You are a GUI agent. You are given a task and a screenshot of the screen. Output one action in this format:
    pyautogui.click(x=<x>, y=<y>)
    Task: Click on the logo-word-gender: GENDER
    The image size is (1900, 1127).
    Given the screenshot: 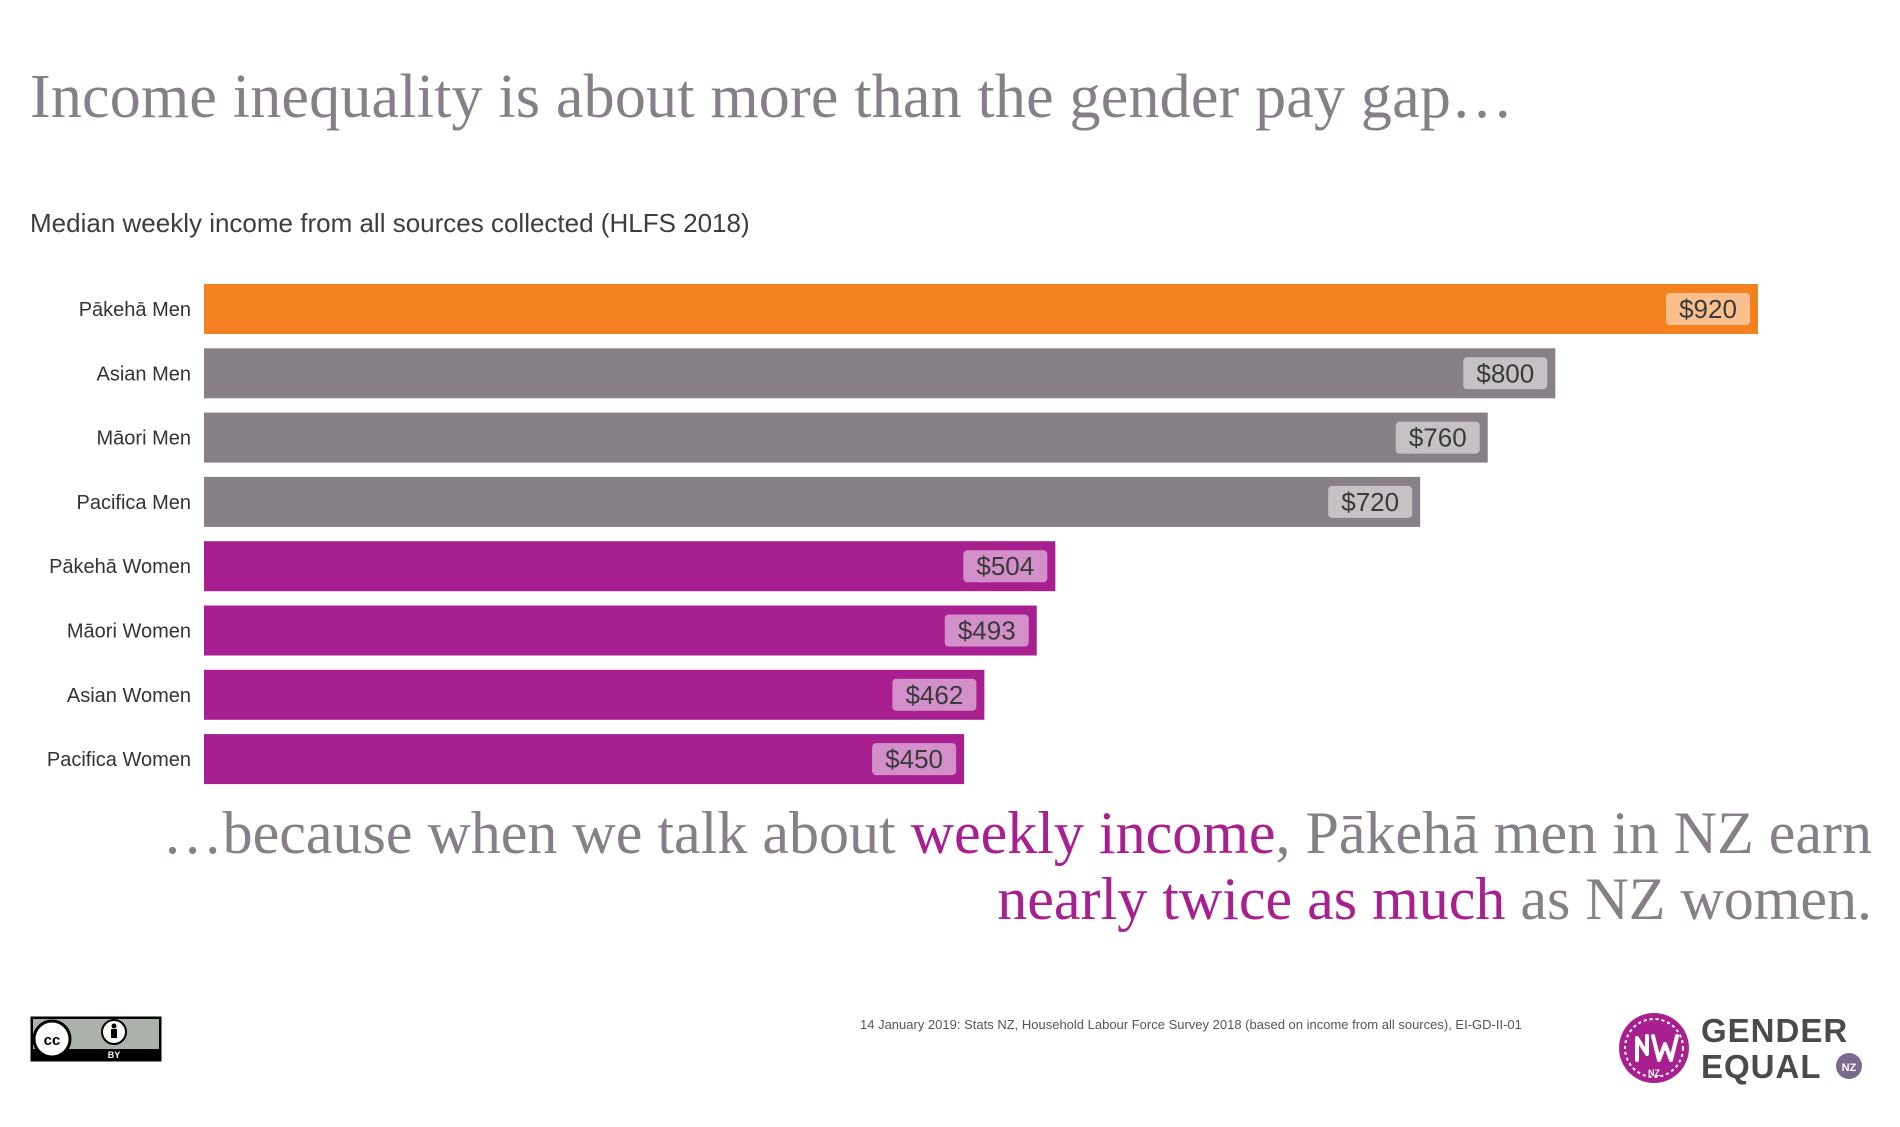 What is the action you would take?
    pyautogui.click(x=1775, y=1030)
    